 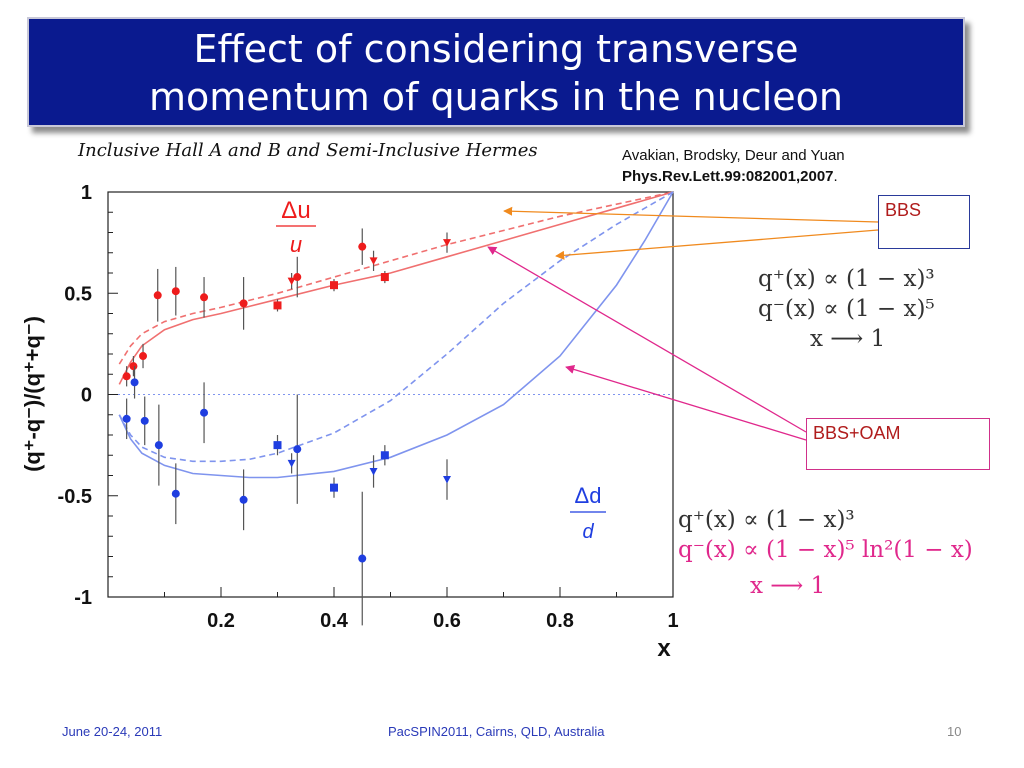 I want to click on bbs-arrow-lower, so click(x=717, y=244).